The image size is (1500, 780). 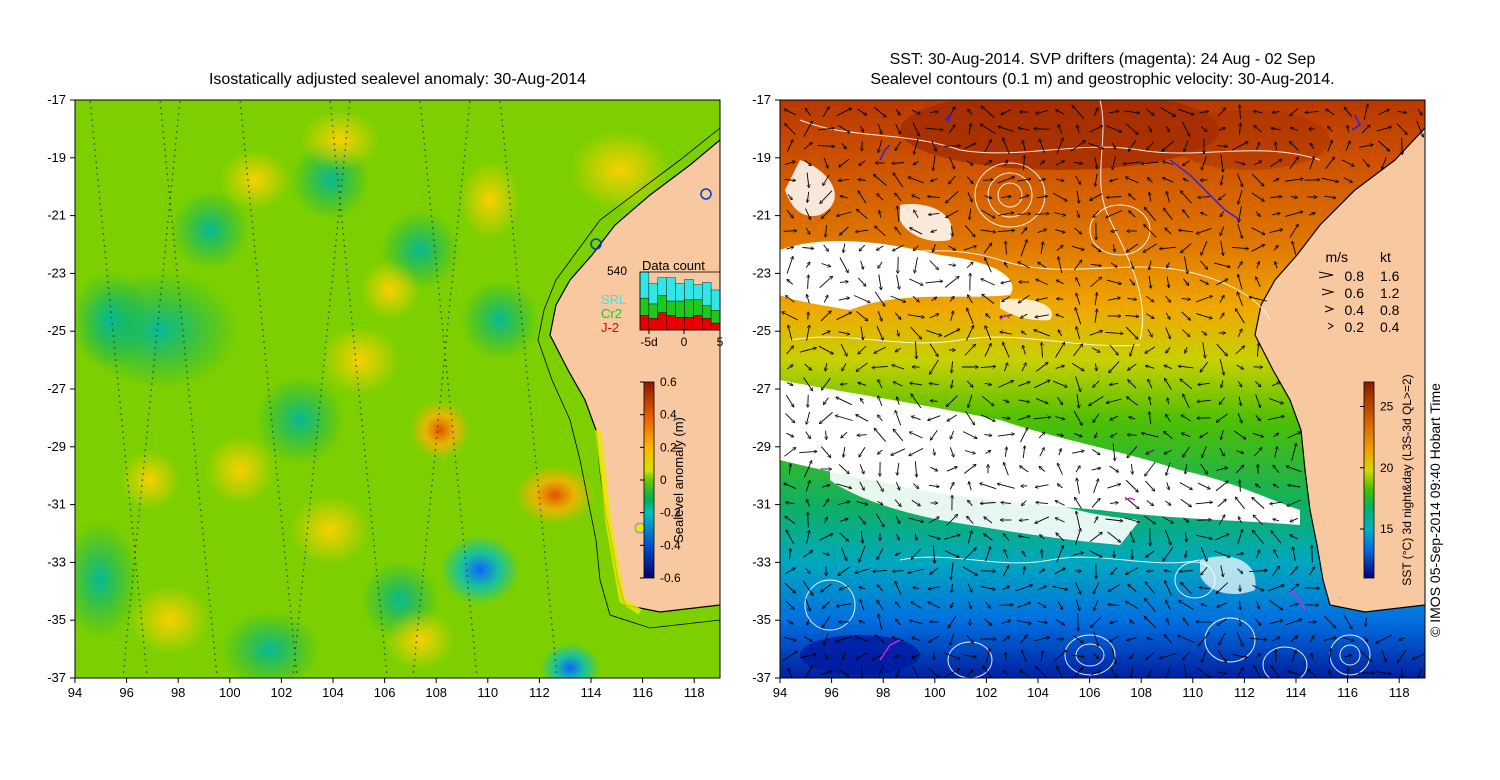 I want to click on x-tick-label: 112, so click(x=539, y=692).